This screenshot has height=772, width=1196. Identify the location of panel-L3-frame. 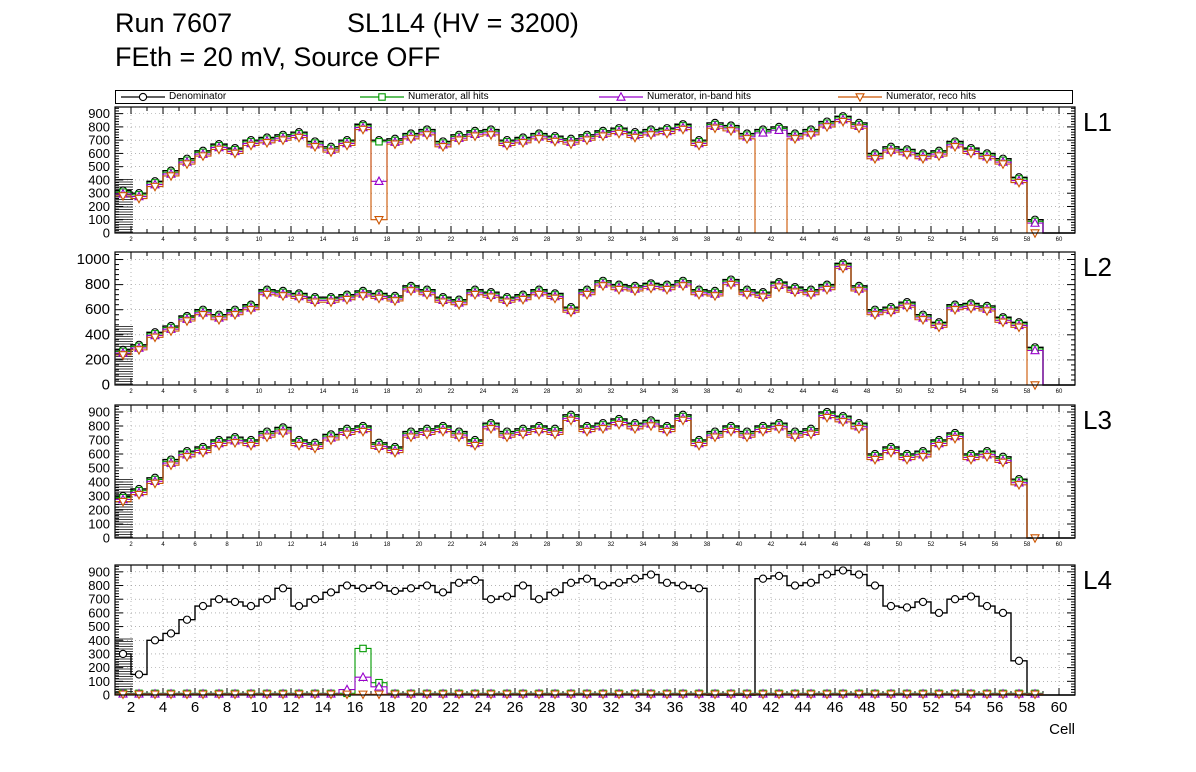
(595, 471).